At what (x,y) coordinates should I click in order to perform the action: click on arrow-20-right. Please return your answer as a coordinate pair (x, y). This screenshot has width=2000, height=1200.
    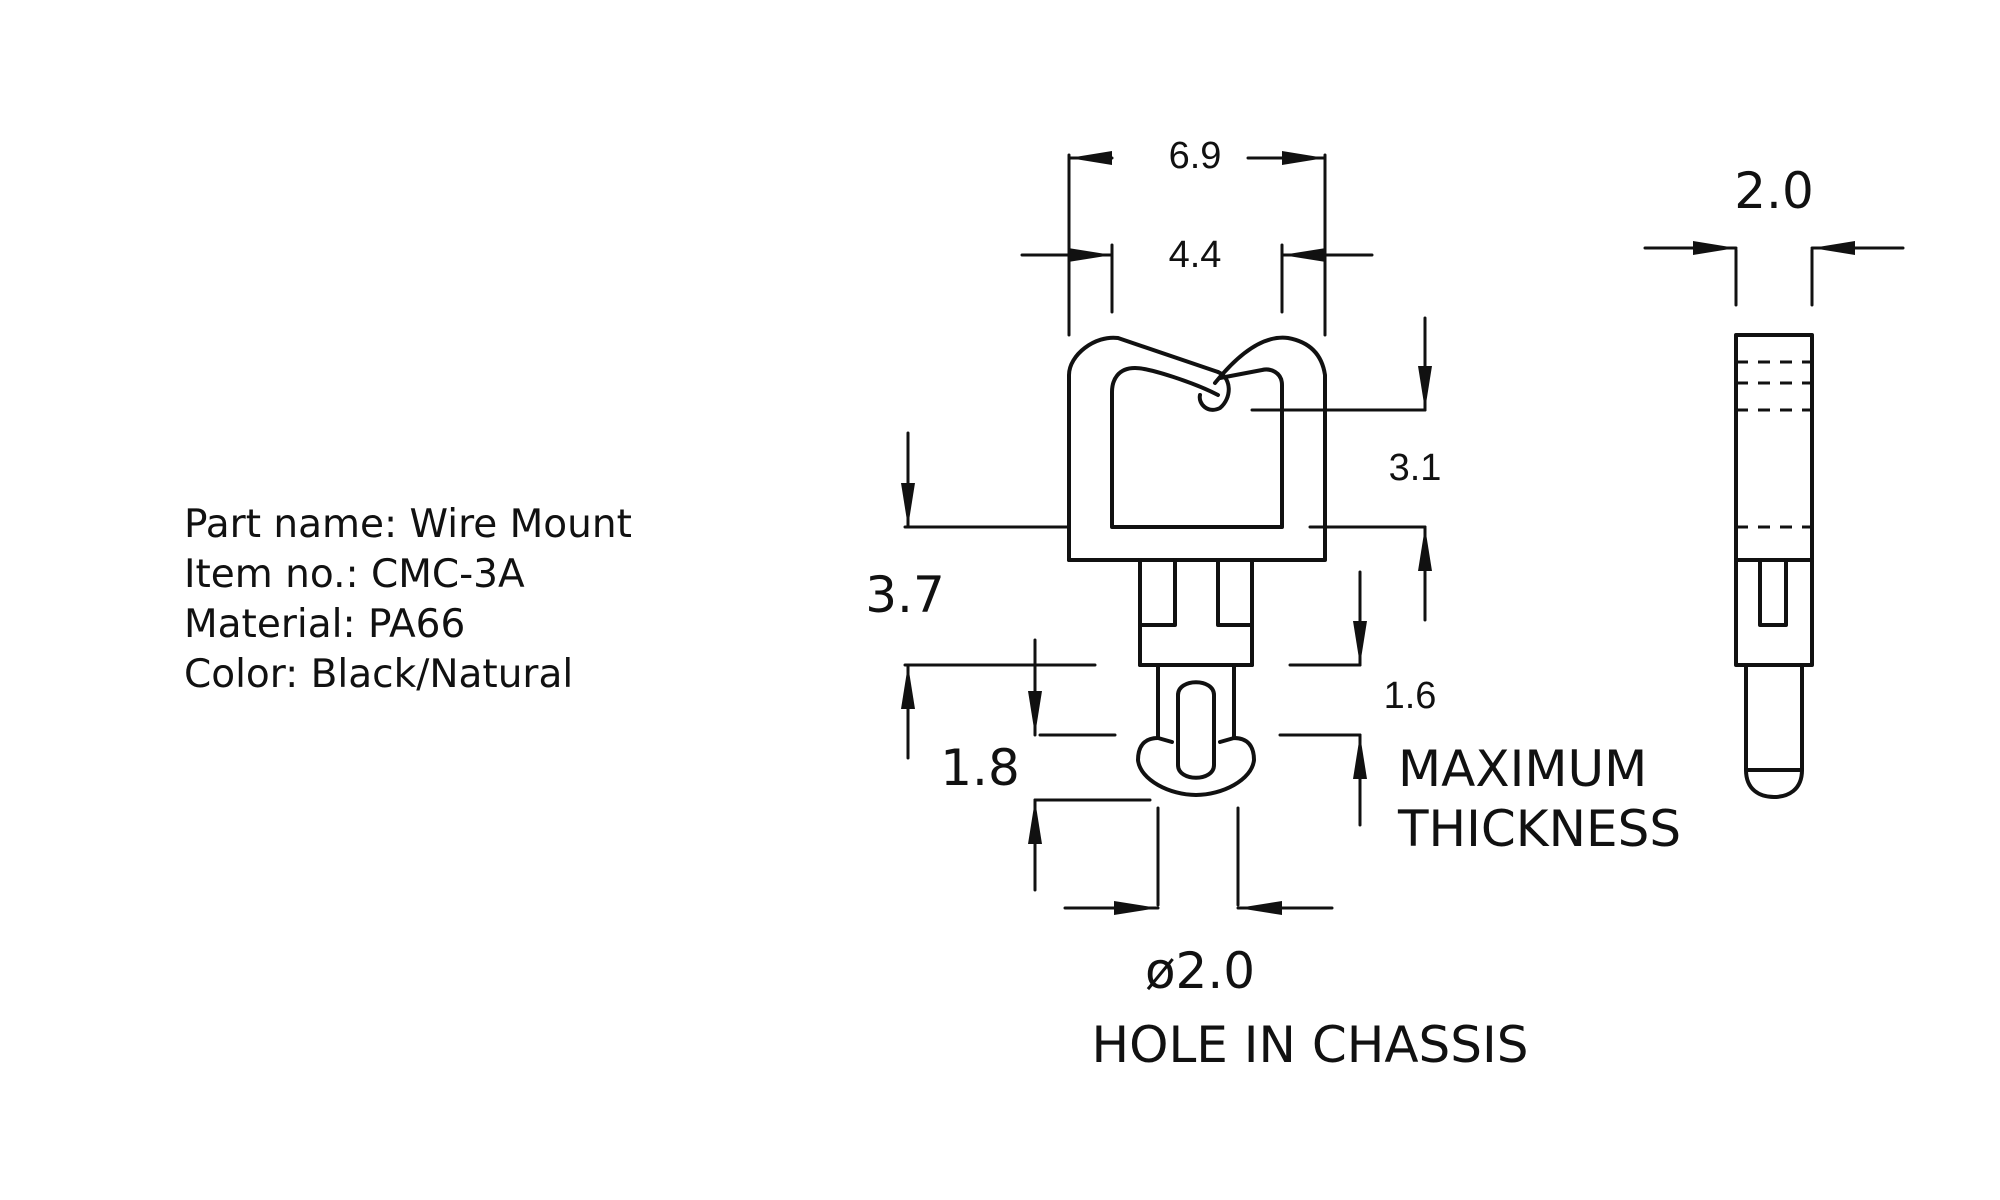
    Looking at the image, I should click on (1833, 248).